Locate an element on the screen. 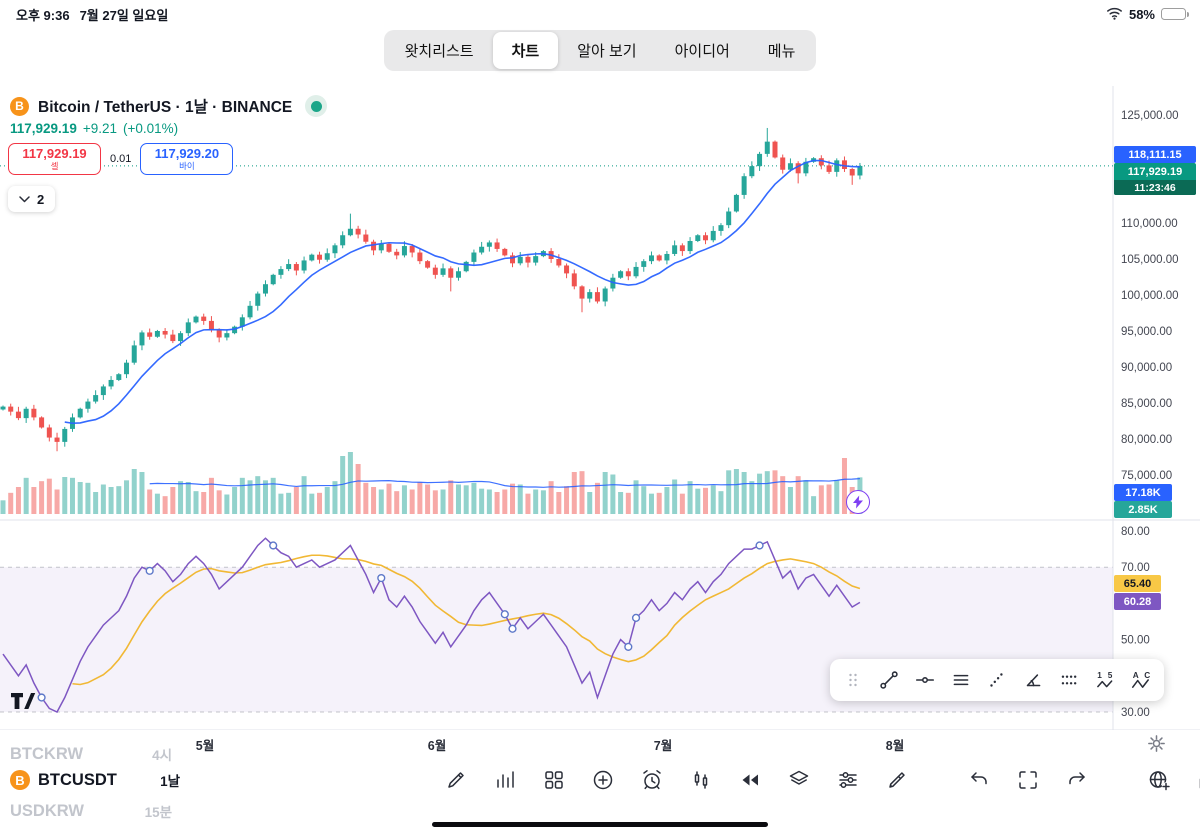 Image resolution: width=1200 pixels, height=834 pixels. tab-menu: 메뉴 is located at coordinates (781, 51).